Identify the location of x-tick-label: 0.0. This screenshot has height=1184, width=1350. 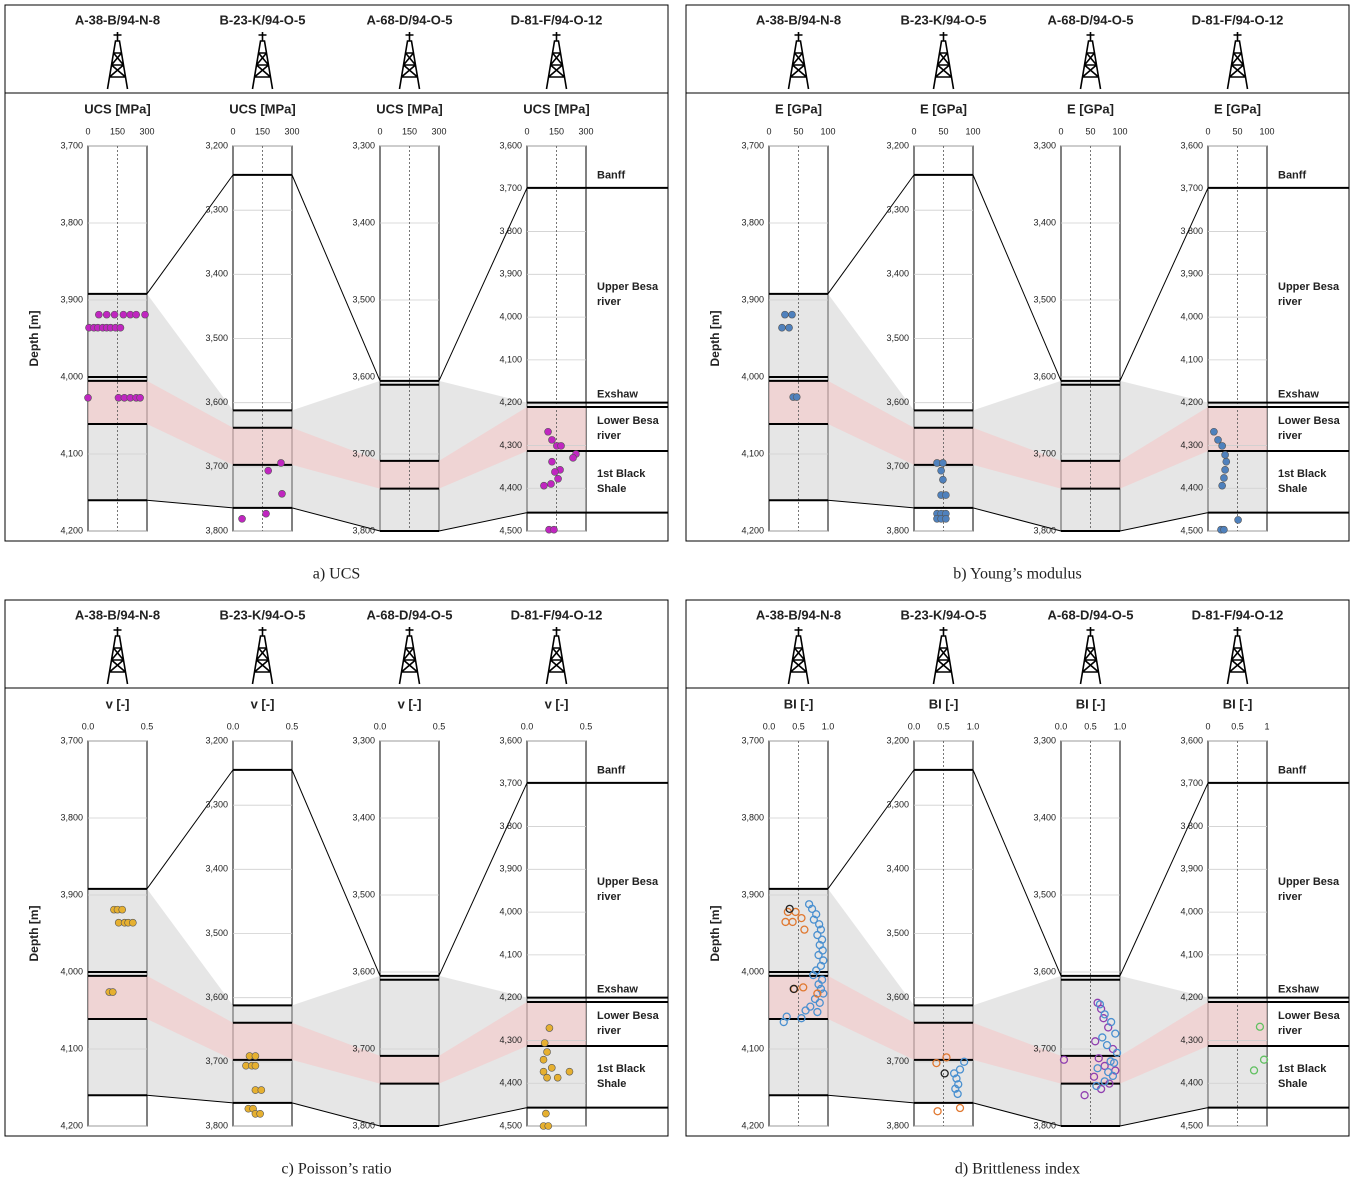
(380, 726).